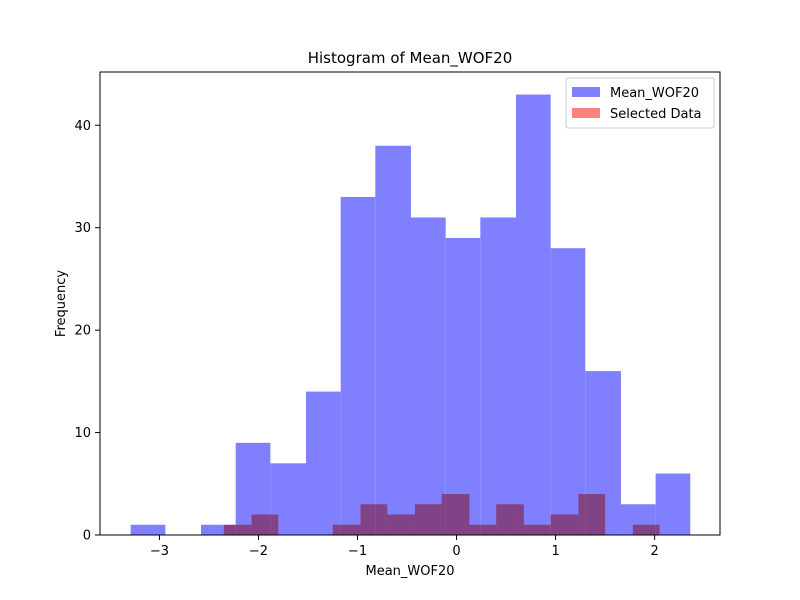 The width and height of the screenshot is (800, 600). Describe the element at coordinates (82, 228) in the screenshot. I see `y-tick-label: 30` at that location.